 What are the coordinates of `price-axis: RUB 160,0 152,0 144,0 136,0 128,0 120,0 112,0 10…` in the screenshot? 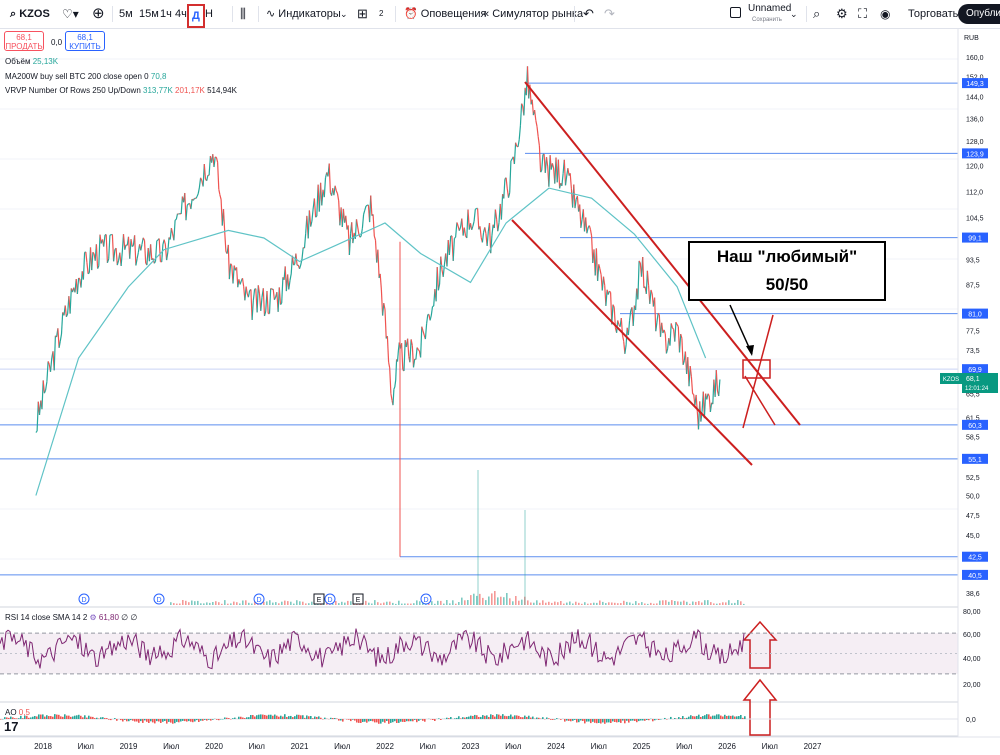 It's located at (970, 392).